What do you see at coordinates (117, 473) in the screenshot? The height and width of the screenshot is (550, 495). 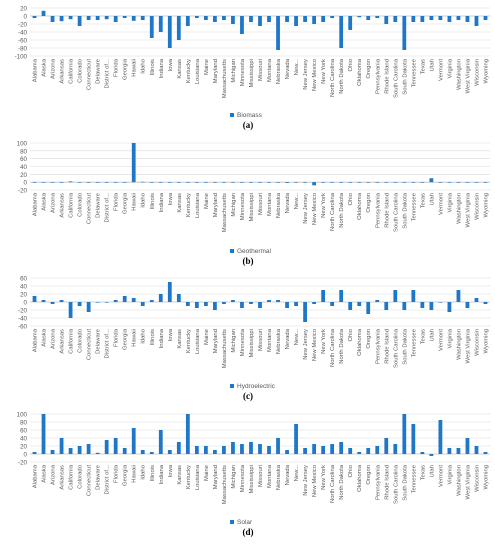 I see `x-tick-label: Florida` at bounding box center [117, 473].